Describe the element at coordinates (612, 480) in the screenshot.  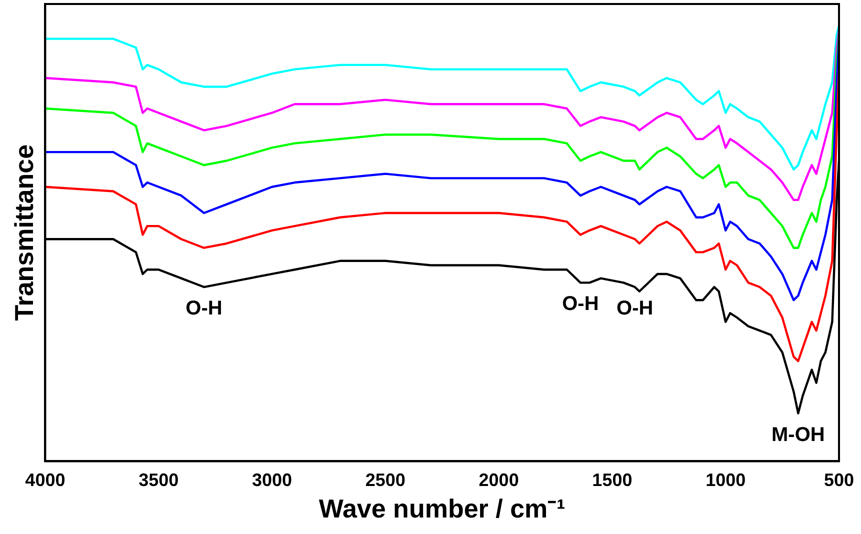
I see `x-tick-label: 1500` at that location.